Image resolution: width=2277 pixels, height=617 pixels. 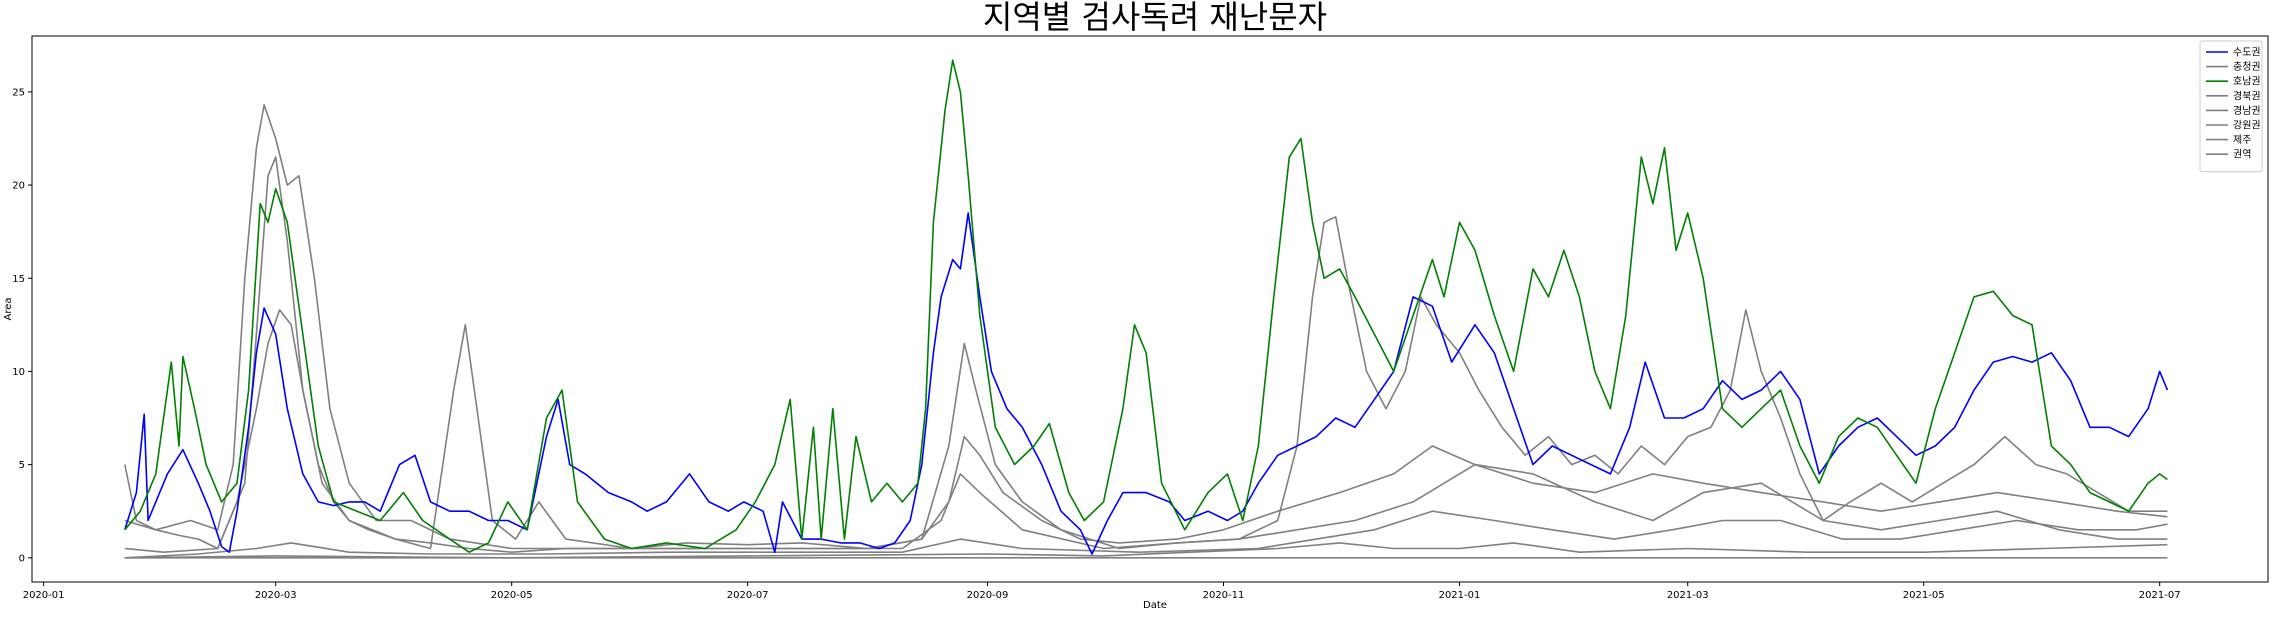 What do you see at coordinates (2247, 53) in the screenshot?
I see `legend-label: 수도권` at bounding box center [2247, 53].